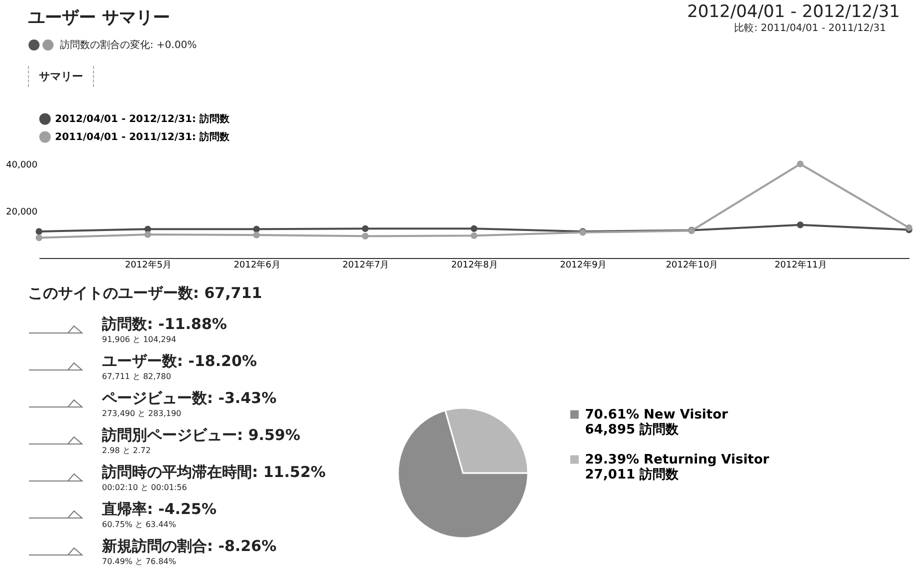 The width and height of the screenshot is (914, 580). I want to click on pie-slice, so click(463, 474).